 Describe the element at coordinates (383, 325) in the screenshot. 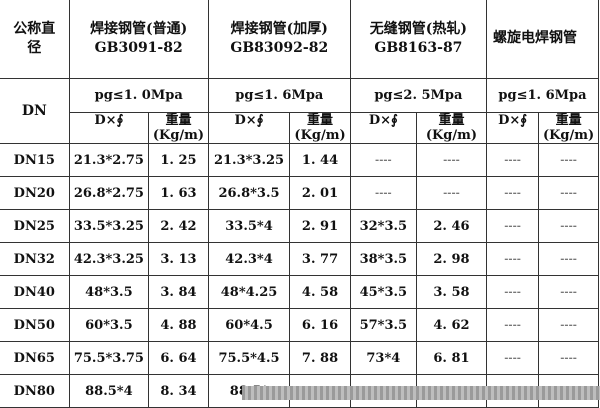

I see `value-cell: 57*3.5` at that location.